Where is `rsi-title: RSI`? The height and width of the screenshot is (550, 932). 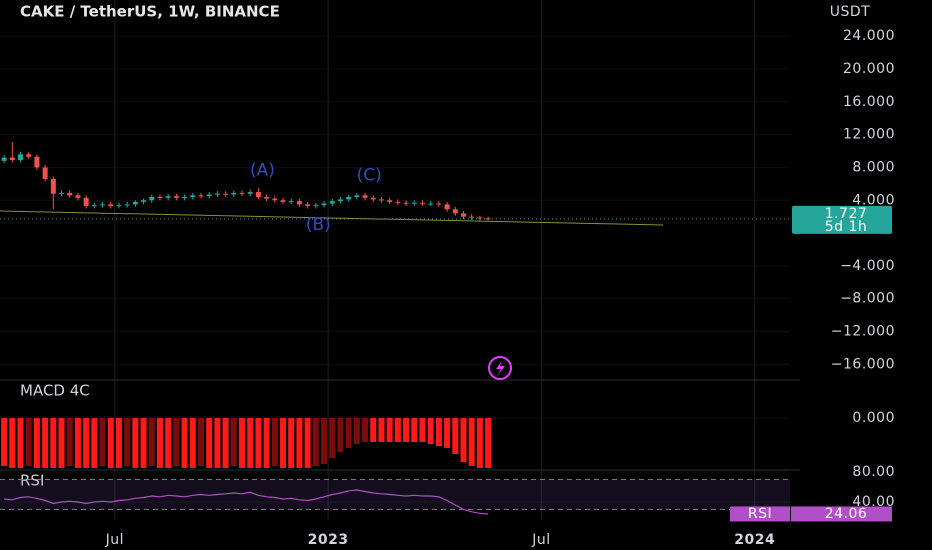
rsi-title: RSI is located at coordinates (32, 481).